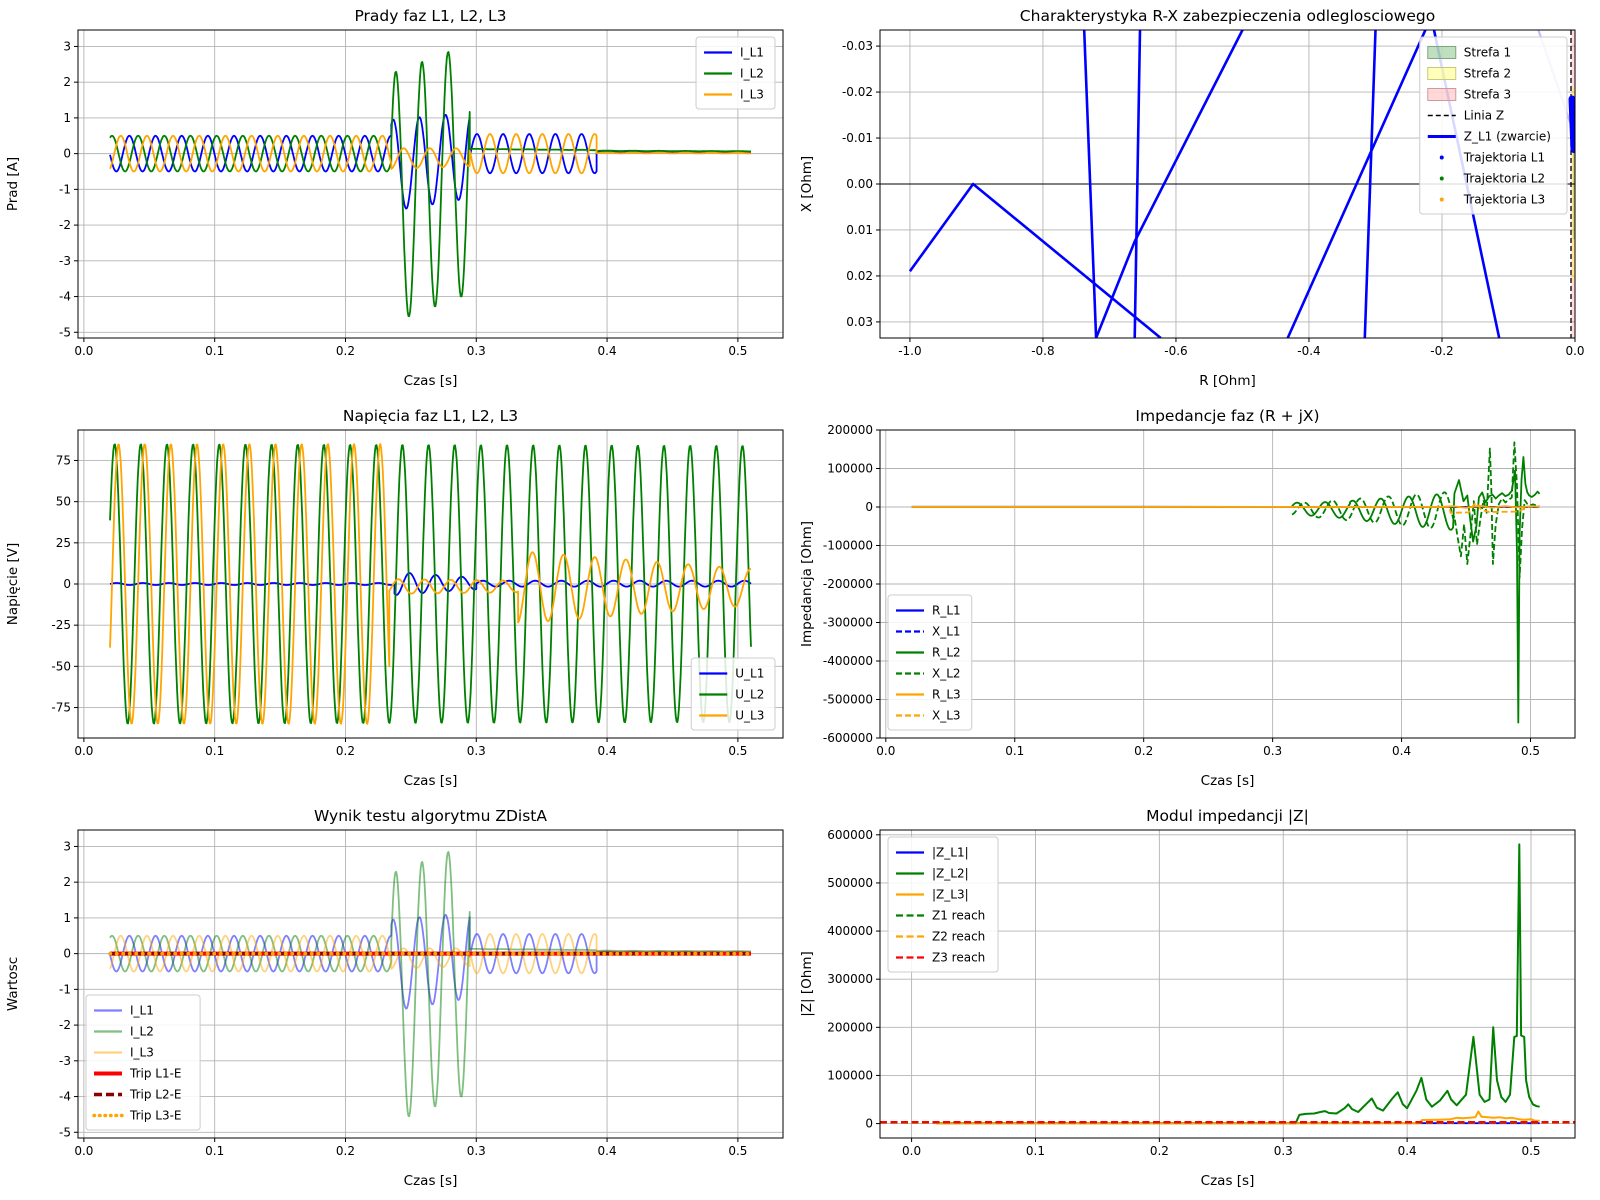 This screenshot has height=1200, width=1600. Describe the element at coordinates (749, 674) in the screenshot. I see `legend-label: U_L1` at that location.